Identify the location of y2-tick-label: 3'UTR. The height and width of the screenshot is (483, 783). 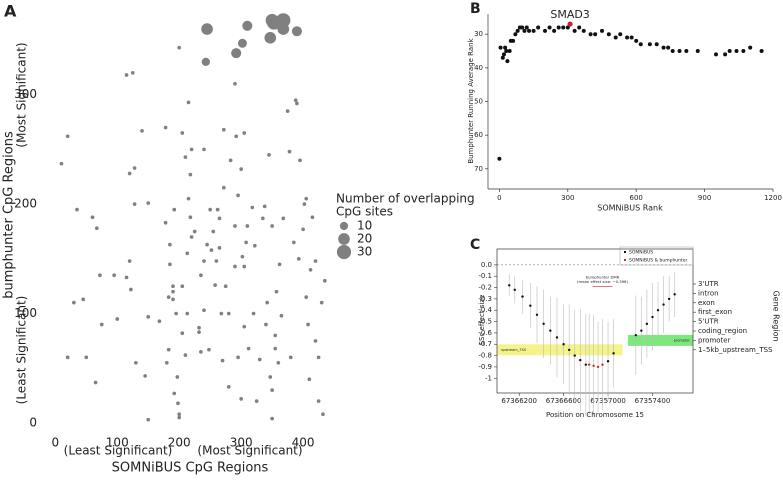
(708, 284).